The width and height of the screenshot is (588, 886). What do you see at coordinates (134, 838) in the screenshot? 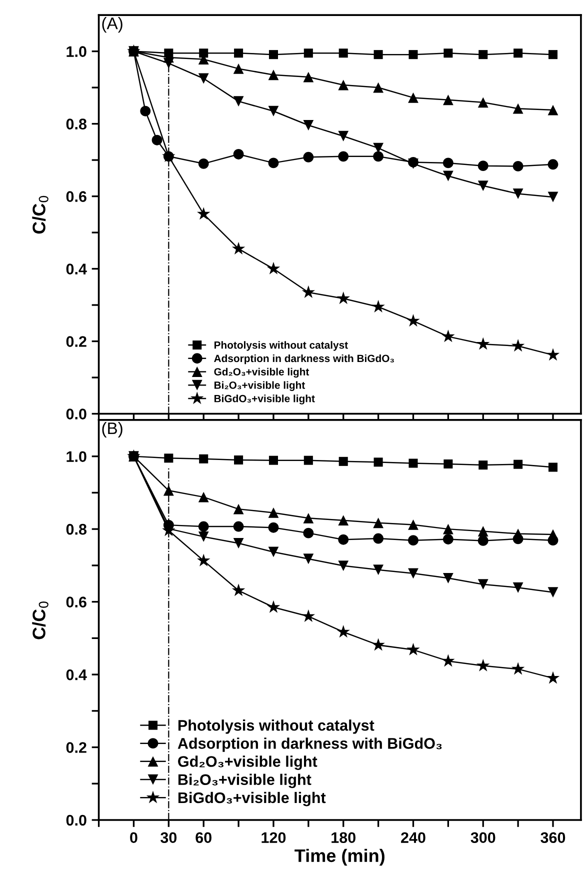
I see `x-tick-label: 0` at bounding box center [134, 838].